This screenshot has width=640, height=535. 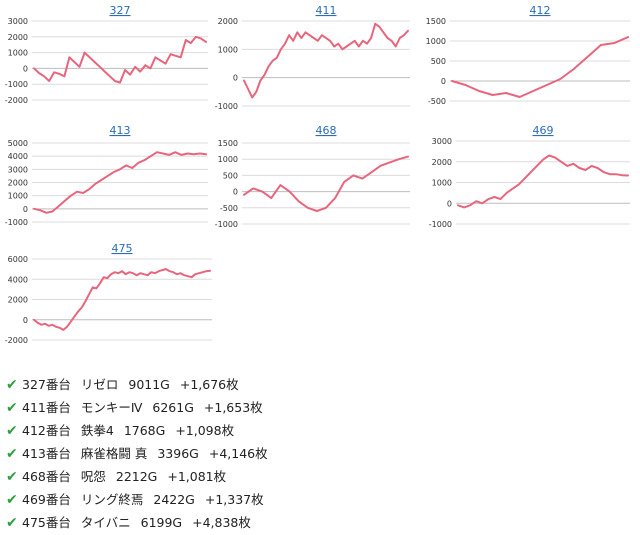 I want to click on summary-machine: 468番台, so click(x=46, y=476).